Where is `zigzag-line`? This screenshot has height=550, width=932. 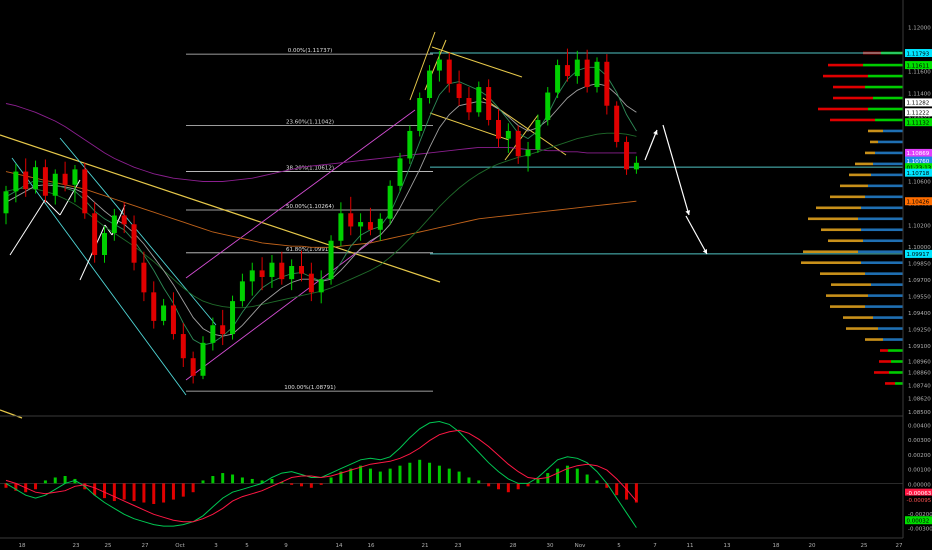
zigzag-line is located at coordinates (108, 230).